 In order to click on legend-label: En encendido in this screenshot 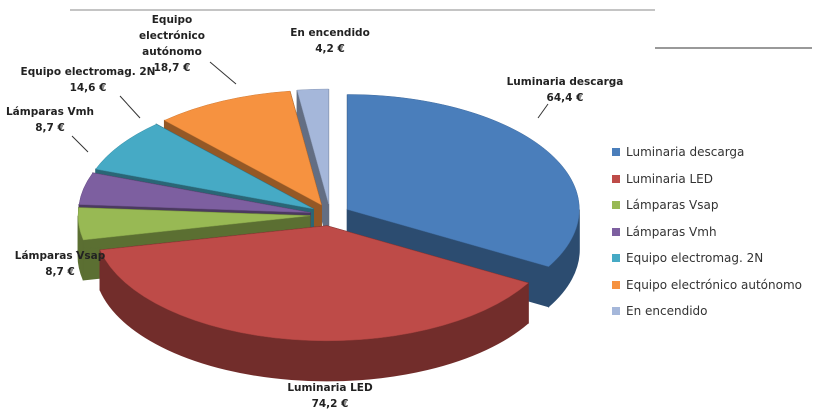, I will do `click(667, 311)`.